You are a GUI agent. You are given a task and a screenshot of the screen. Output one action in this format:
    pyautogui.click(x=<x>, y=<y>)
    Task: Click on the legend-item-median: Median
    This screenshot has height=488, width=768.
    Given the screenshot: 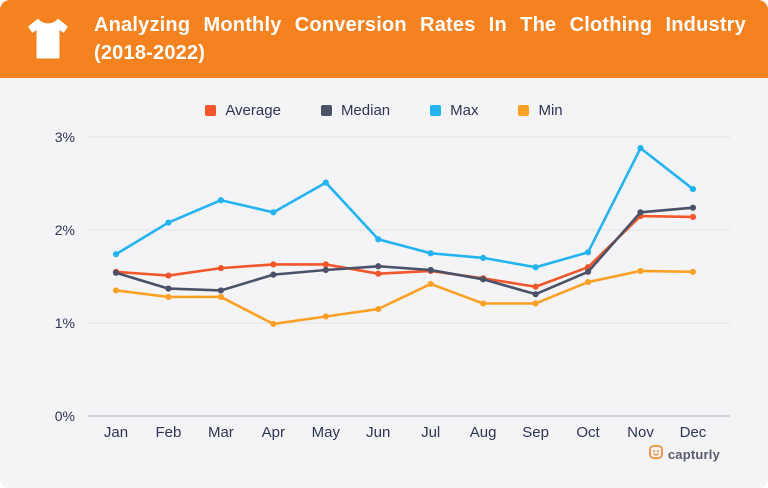 What is the action you would take?
    pyautogui.click(x=355, y=110)
    